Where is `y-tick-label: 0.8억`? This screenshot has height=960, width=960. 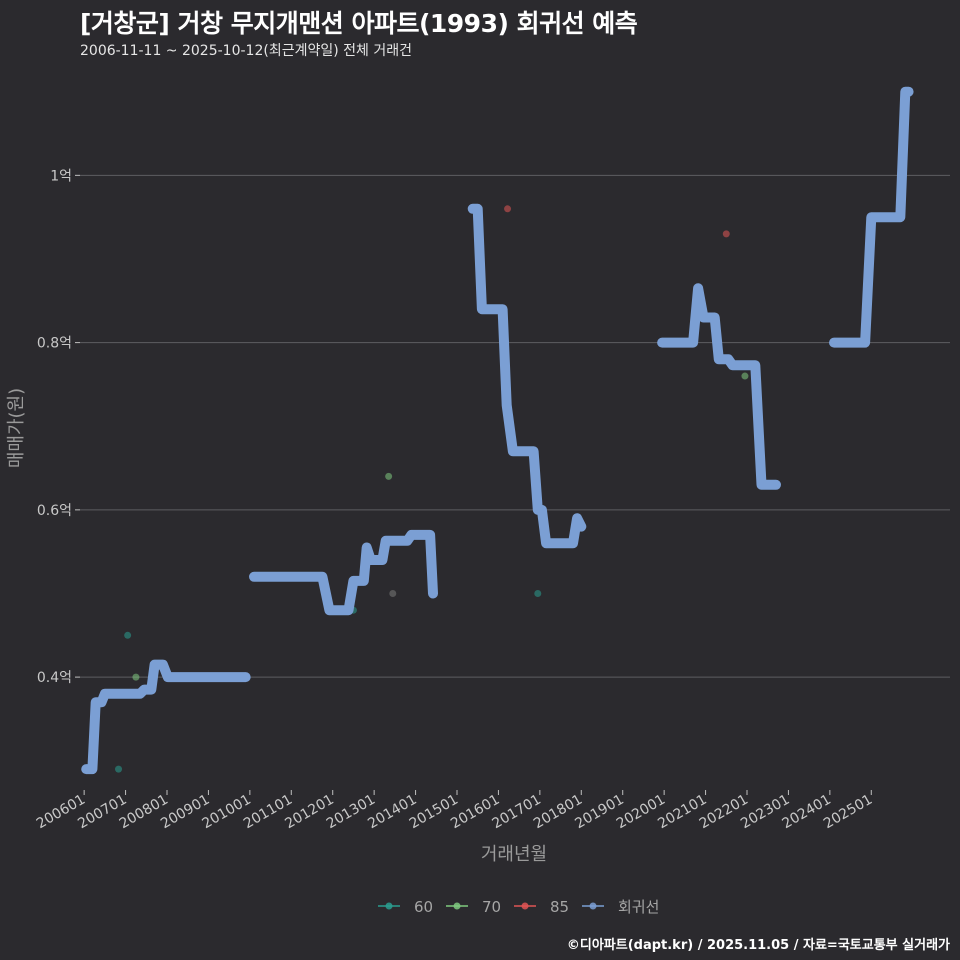
y-tick-label: 0.8억 is located at coordinates (54, 344).